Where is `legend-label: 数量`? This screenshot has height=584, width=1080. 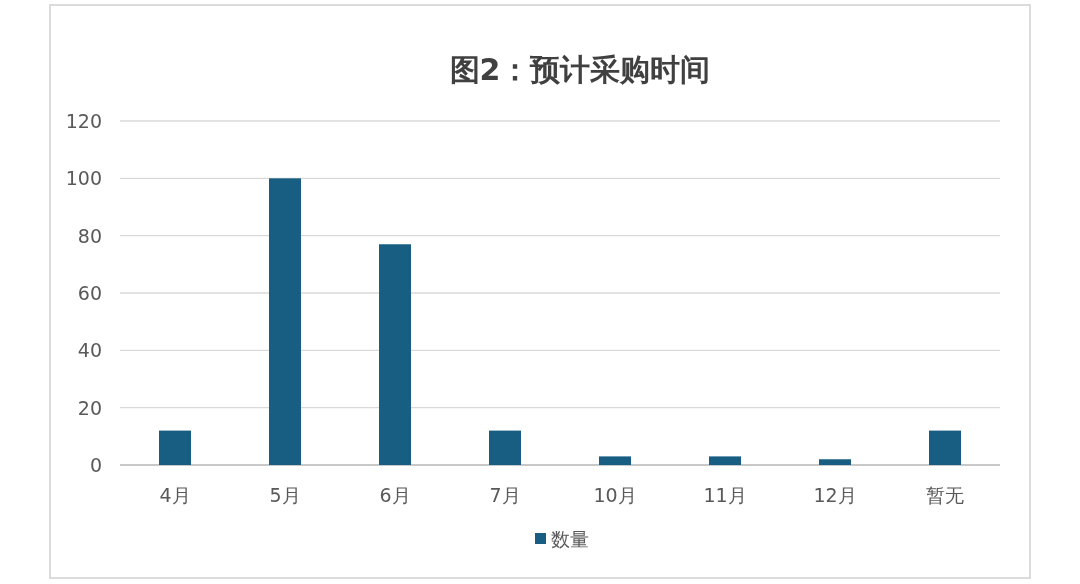
legend-label: 数量 is located at coordinates (570, 539).